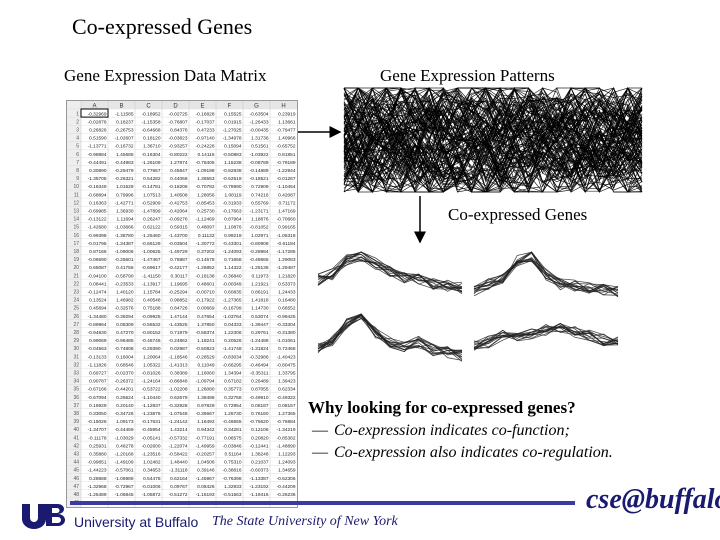 The width and height of the screenshot is (720, 540). I want to click on svg-text: -0.01006, so click(151, 487).